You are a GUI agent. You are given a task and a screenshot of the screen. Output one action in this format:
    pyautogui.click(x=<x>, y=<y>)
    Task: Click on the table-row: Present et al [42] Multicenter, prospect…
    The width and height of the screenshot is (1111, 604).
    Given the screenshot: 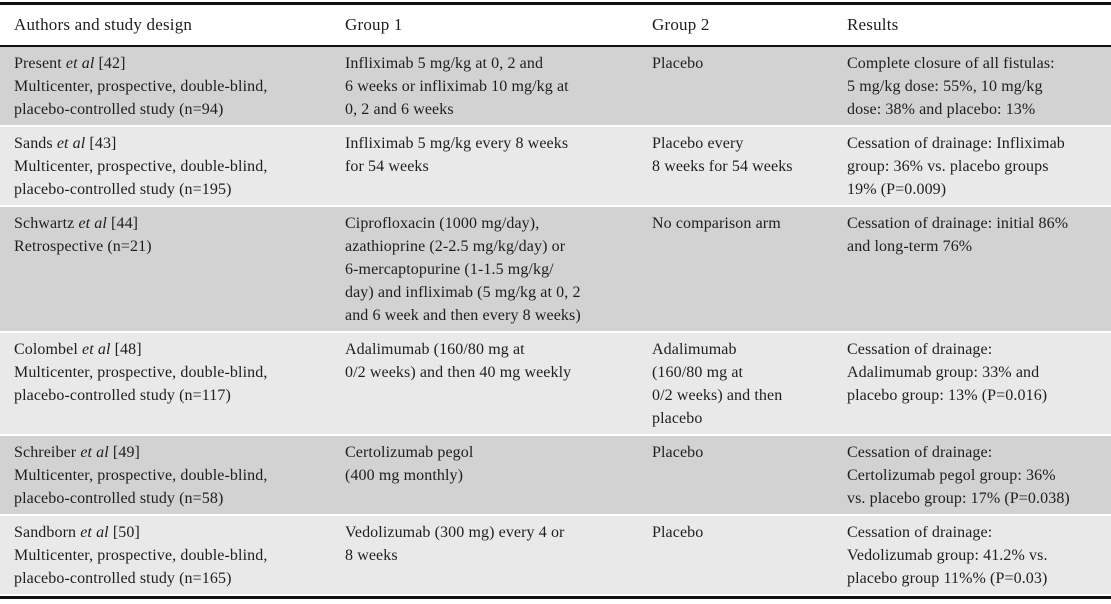 What is the action you would take?
    pyautogui.click(x=555, y=86)
    